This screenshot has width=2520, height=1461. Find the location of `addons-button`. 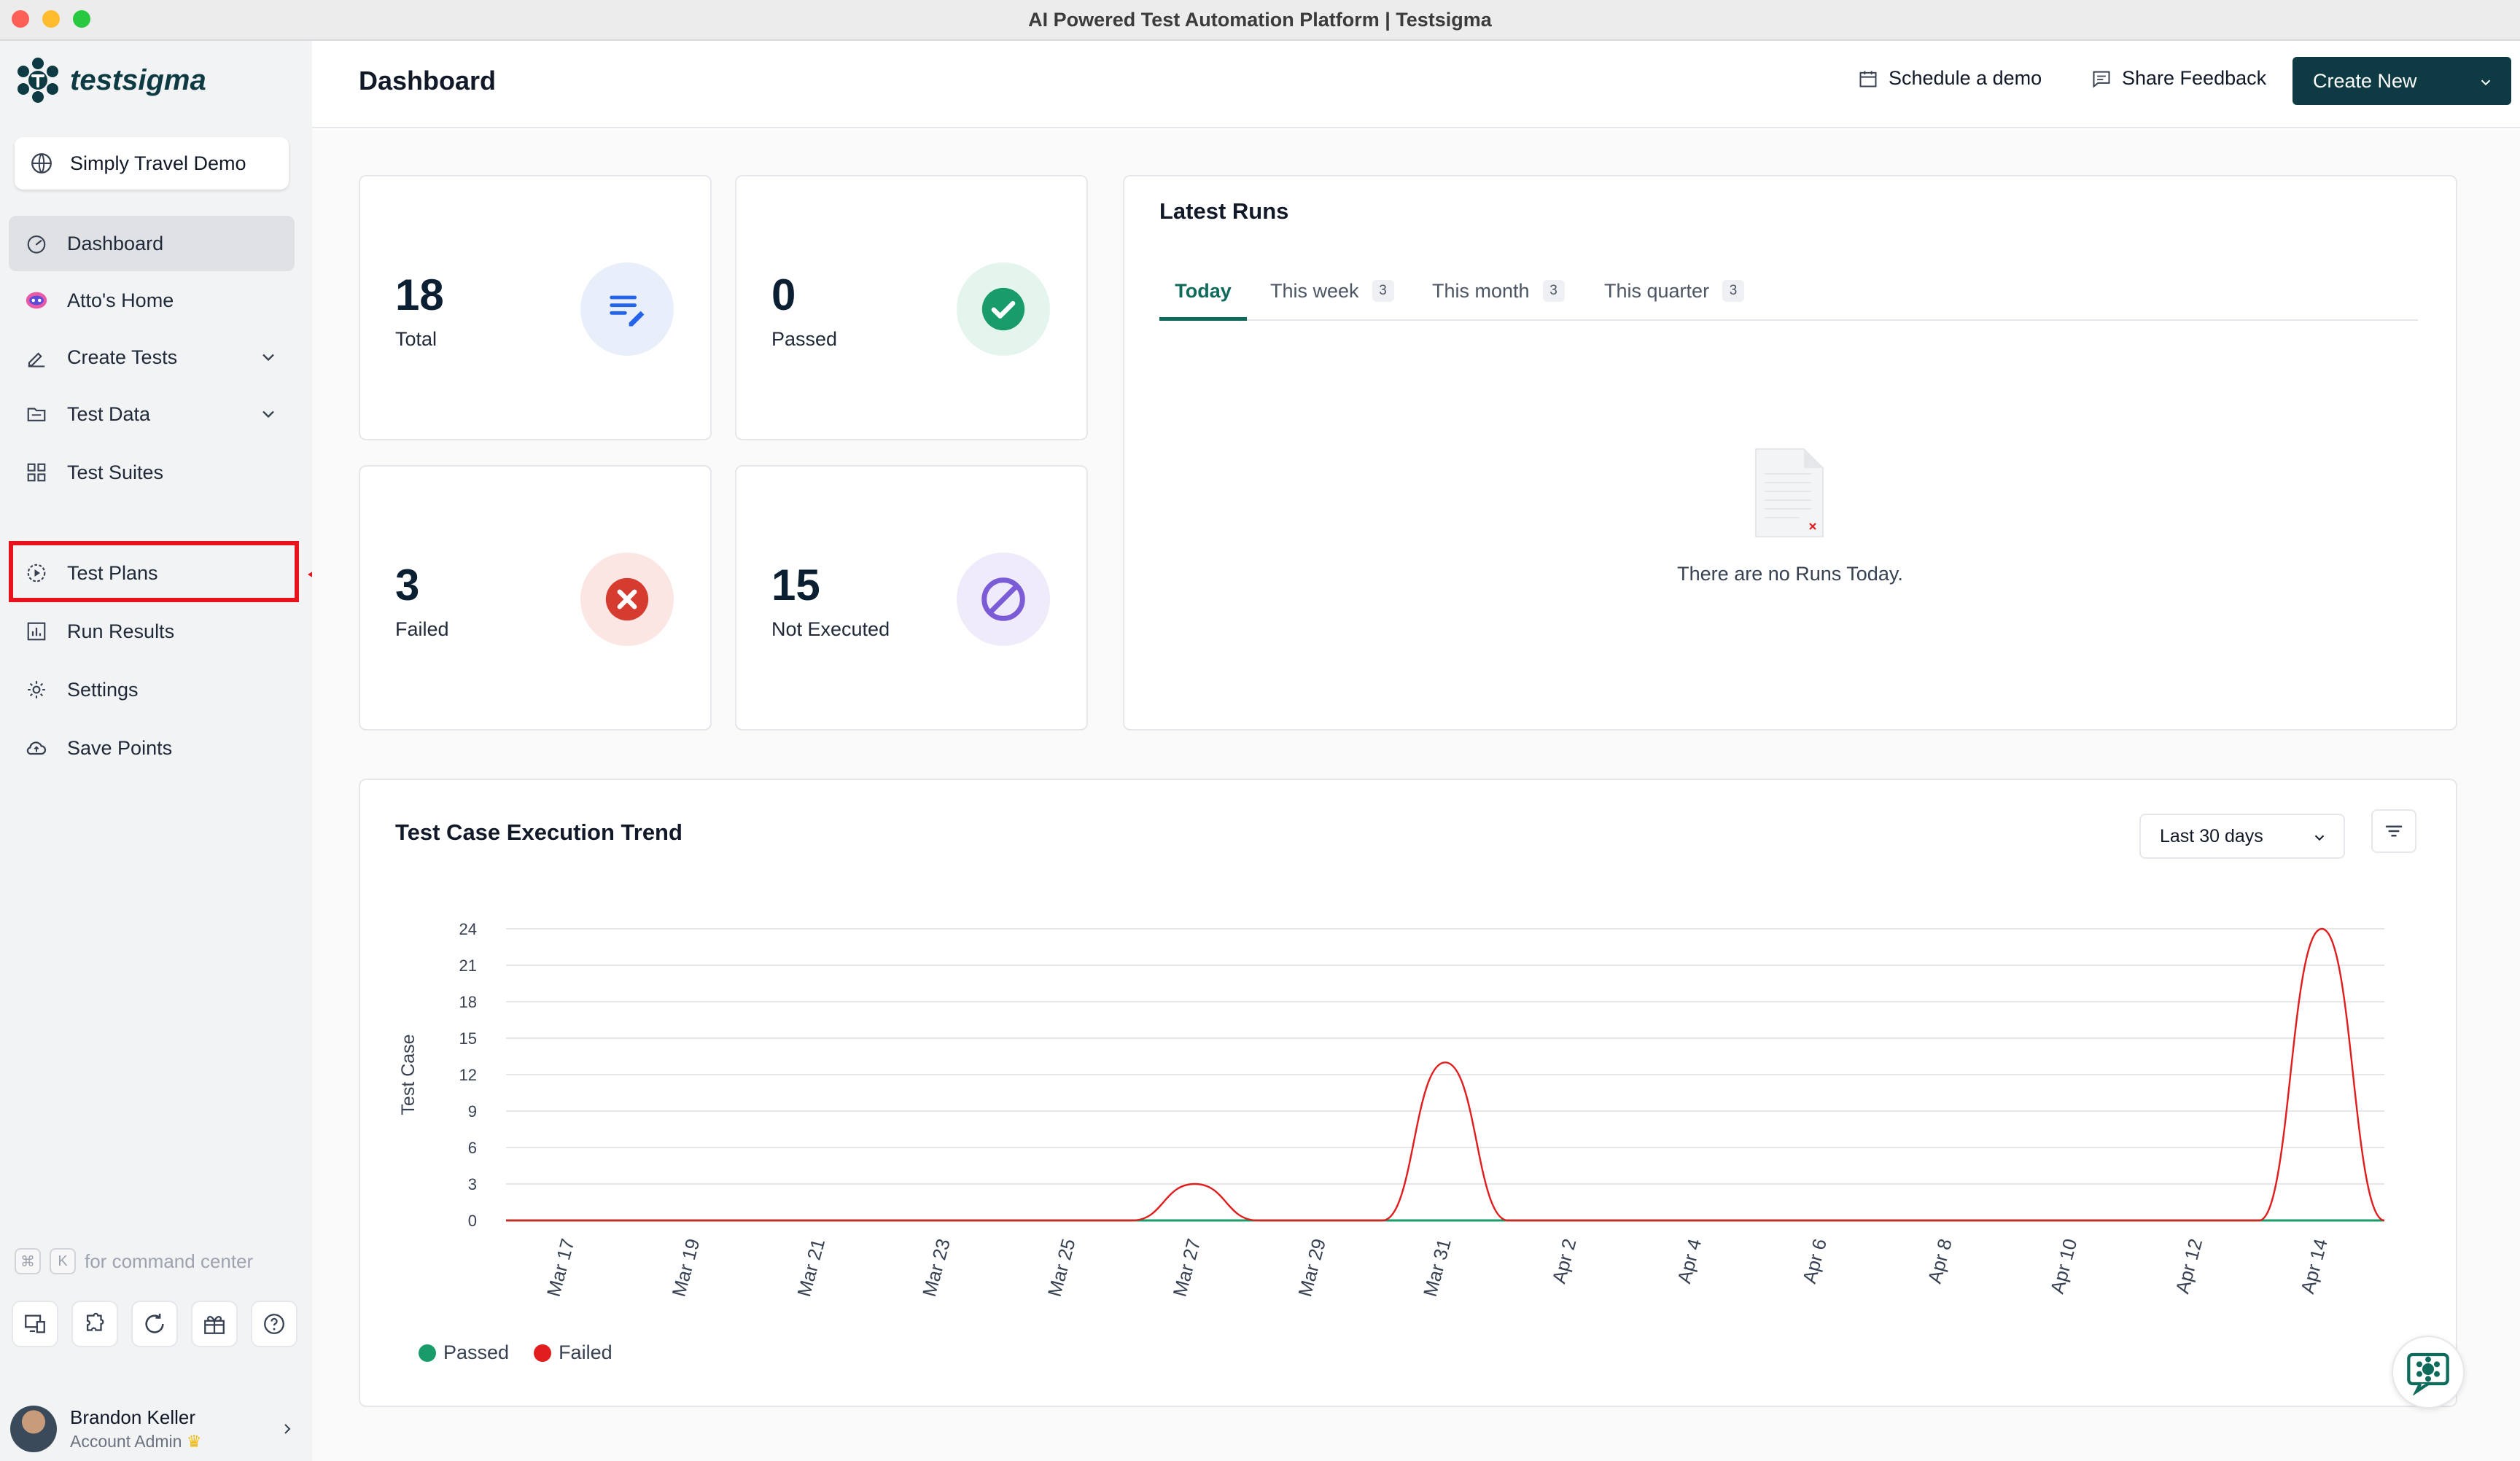

addons-button is located at coordinates (94, 1324).